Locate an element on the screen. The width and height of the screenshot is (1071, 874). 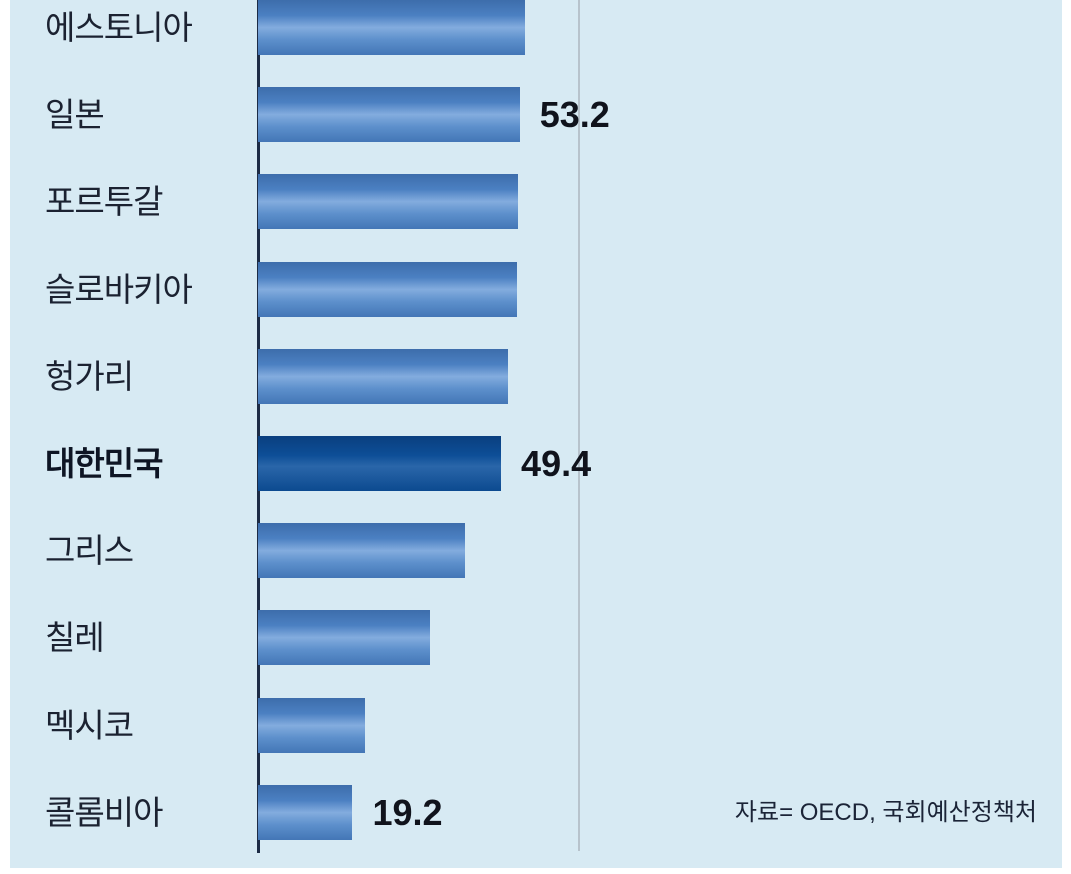
category-label: 콜롬비아 is located at coordinates (104, 812).